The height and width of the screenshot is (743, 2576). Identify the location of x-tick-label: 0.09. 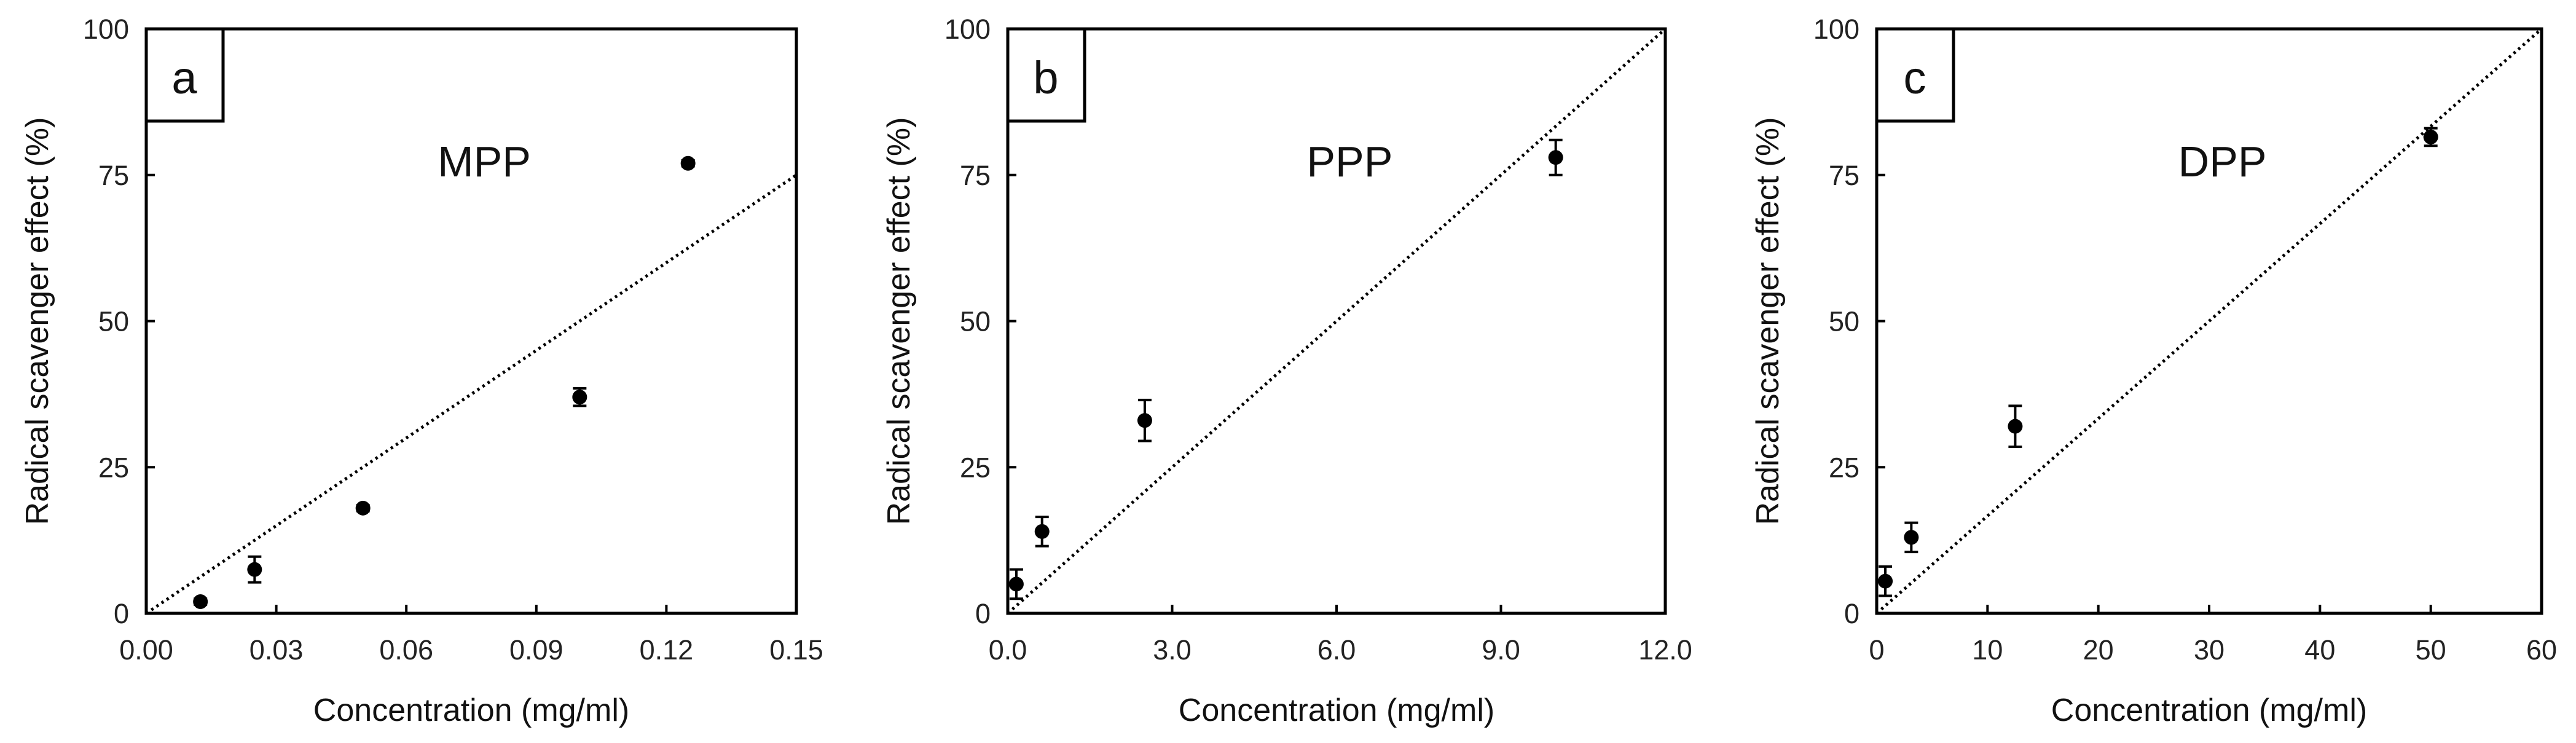
(536, 650).